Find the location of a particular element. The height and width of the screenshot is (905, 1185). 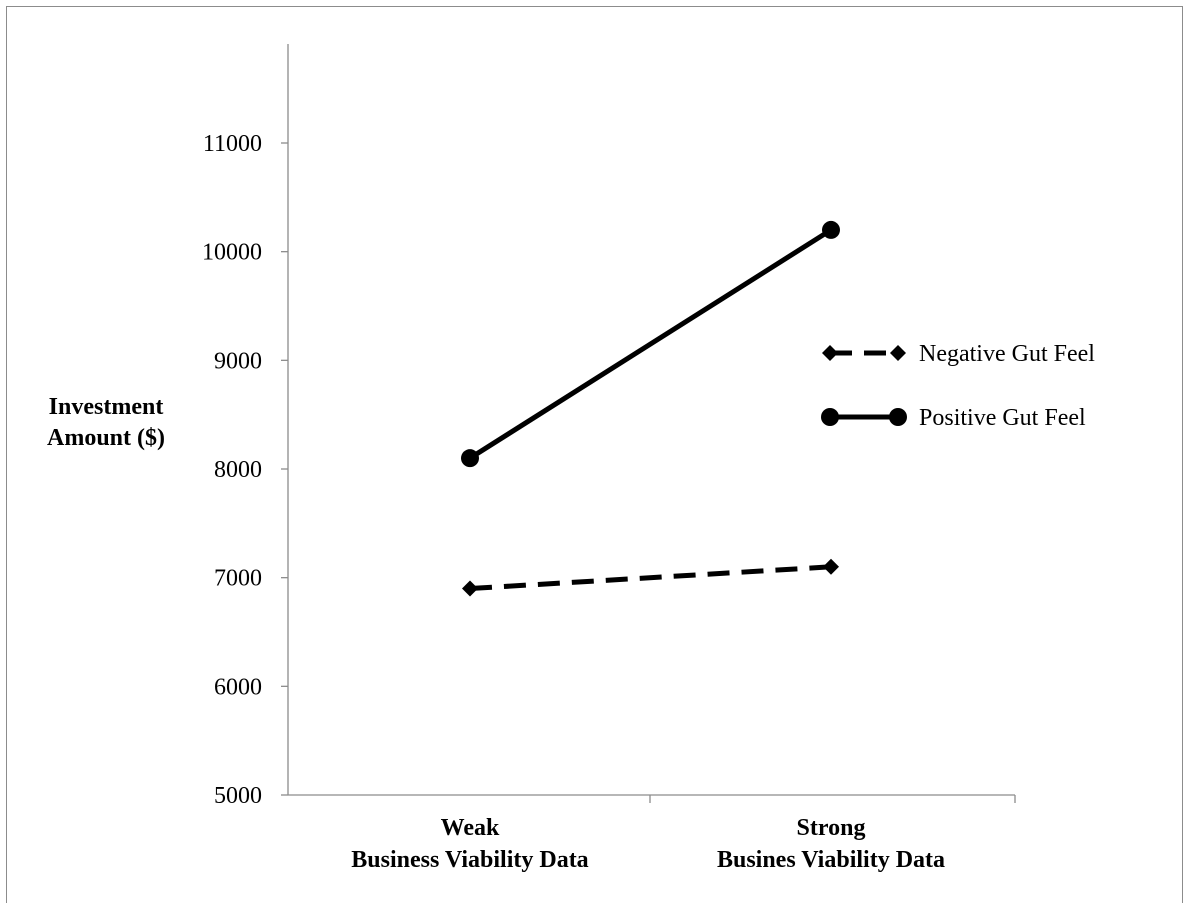

x-category-label: Busines Viability Data is located at coordinates (831, 860).